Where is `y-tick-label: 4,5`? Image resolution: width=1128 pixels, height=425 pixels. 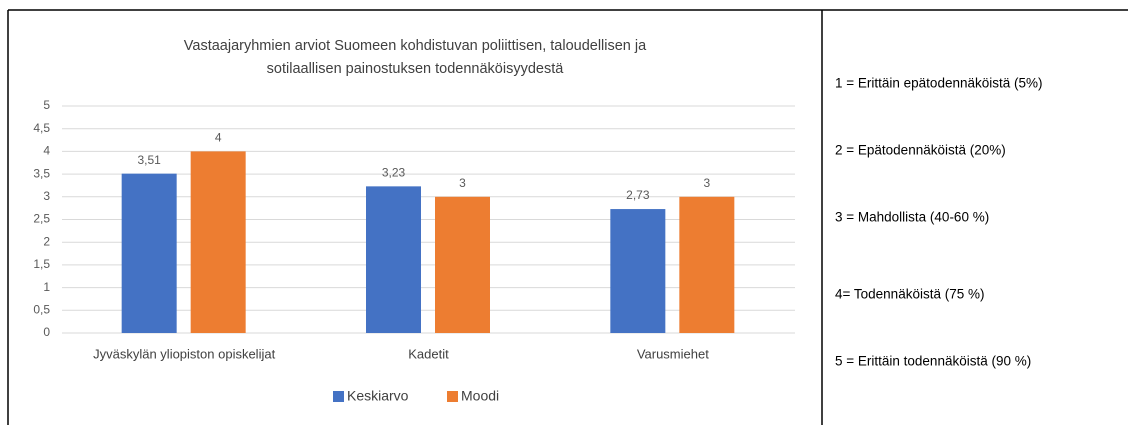
y-tick-label: 4,5 is located at coordinates (41, 128).